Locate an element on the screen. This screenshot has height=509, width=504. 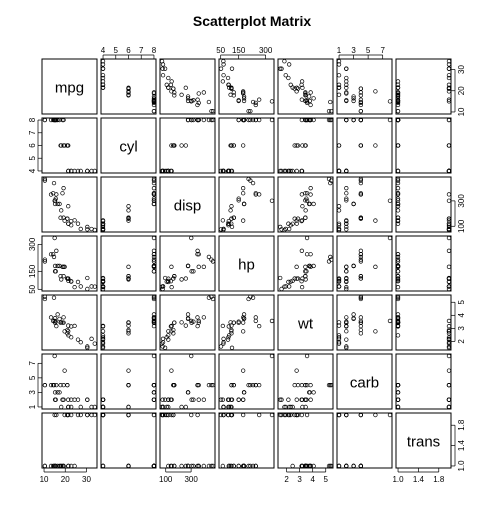
tick-label: 10 is located at coordinates (461, 111).